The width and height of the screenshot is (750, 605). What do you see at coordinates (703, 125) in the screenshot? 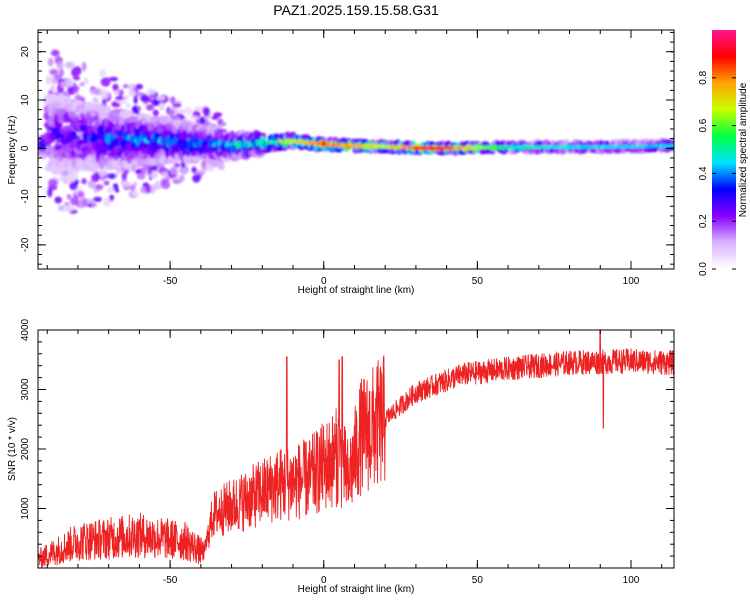
I see `colorbar-tick-label: 0.6` at bounding box center [703, 125].